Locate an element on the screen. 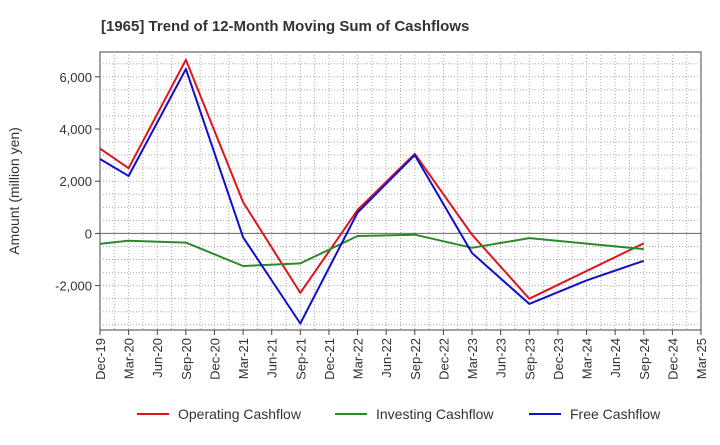 This screenshot has width=720, height=445. y-axis-ticks: -2,000 0 2,000 4,000 6,000 is located at coordinates (77, 182).